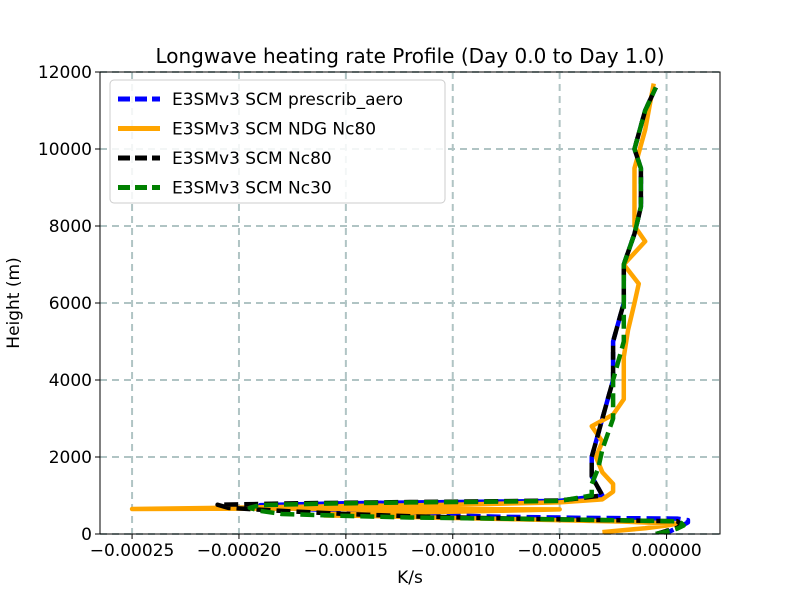 This screenshot has width=800, height=600. I want to click on y-tick-label: 10000, so click(65, 150).